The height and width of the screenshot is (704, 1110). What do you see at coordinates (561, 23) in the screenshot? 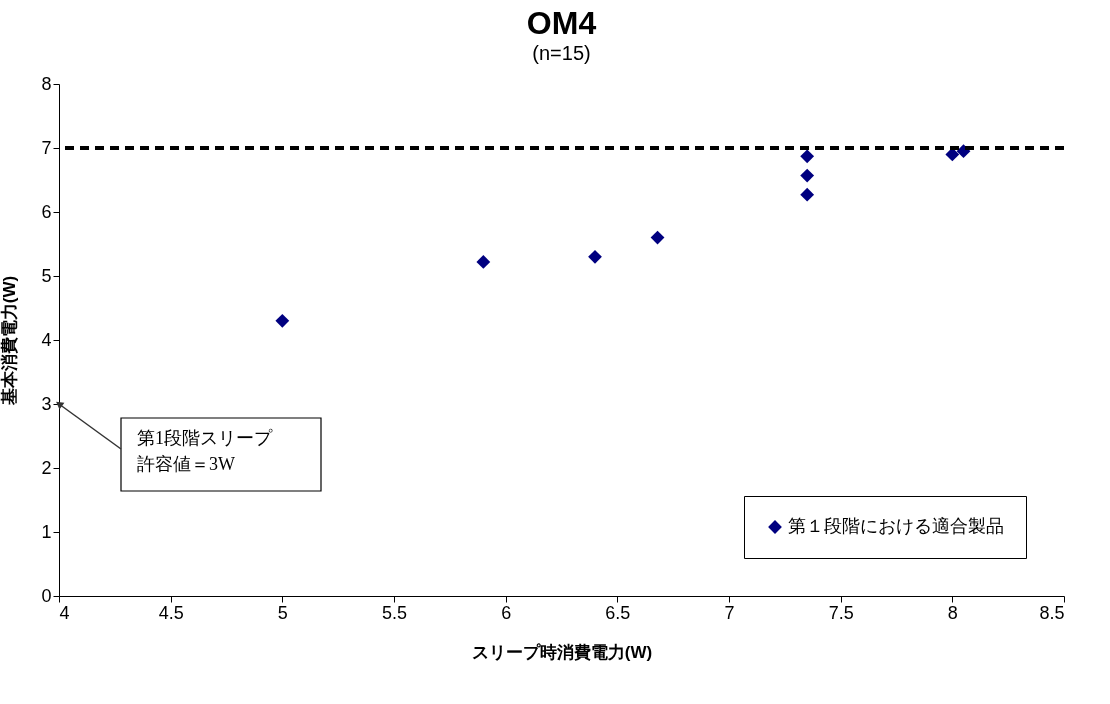
I see `chart-title: OM4` at bounding box center [561, 23].